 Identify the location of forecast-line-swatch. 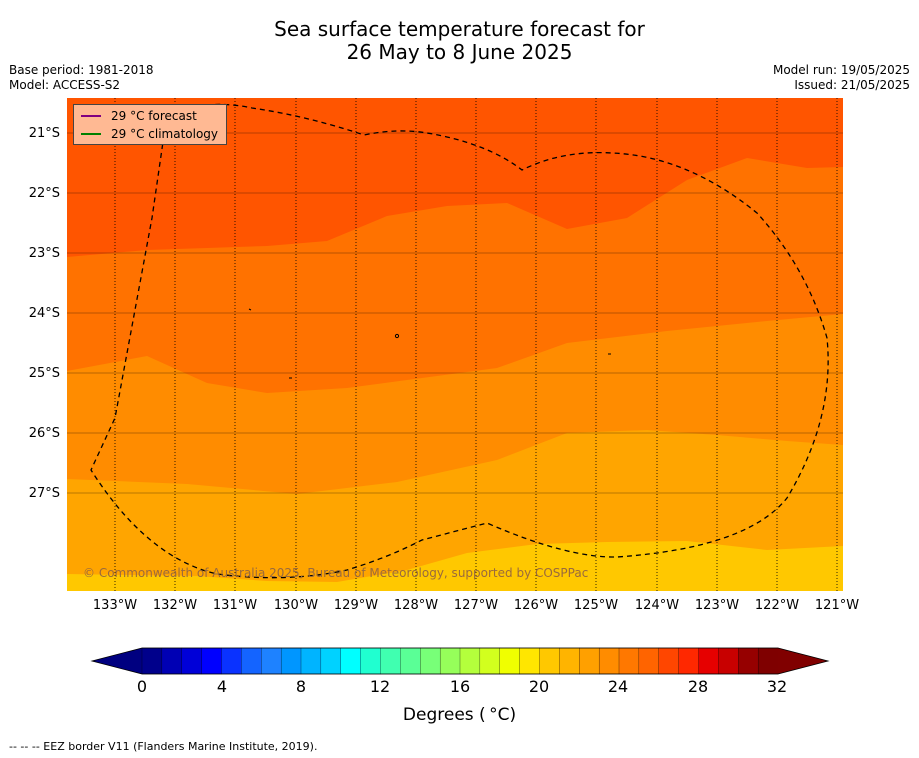
(91, 116).